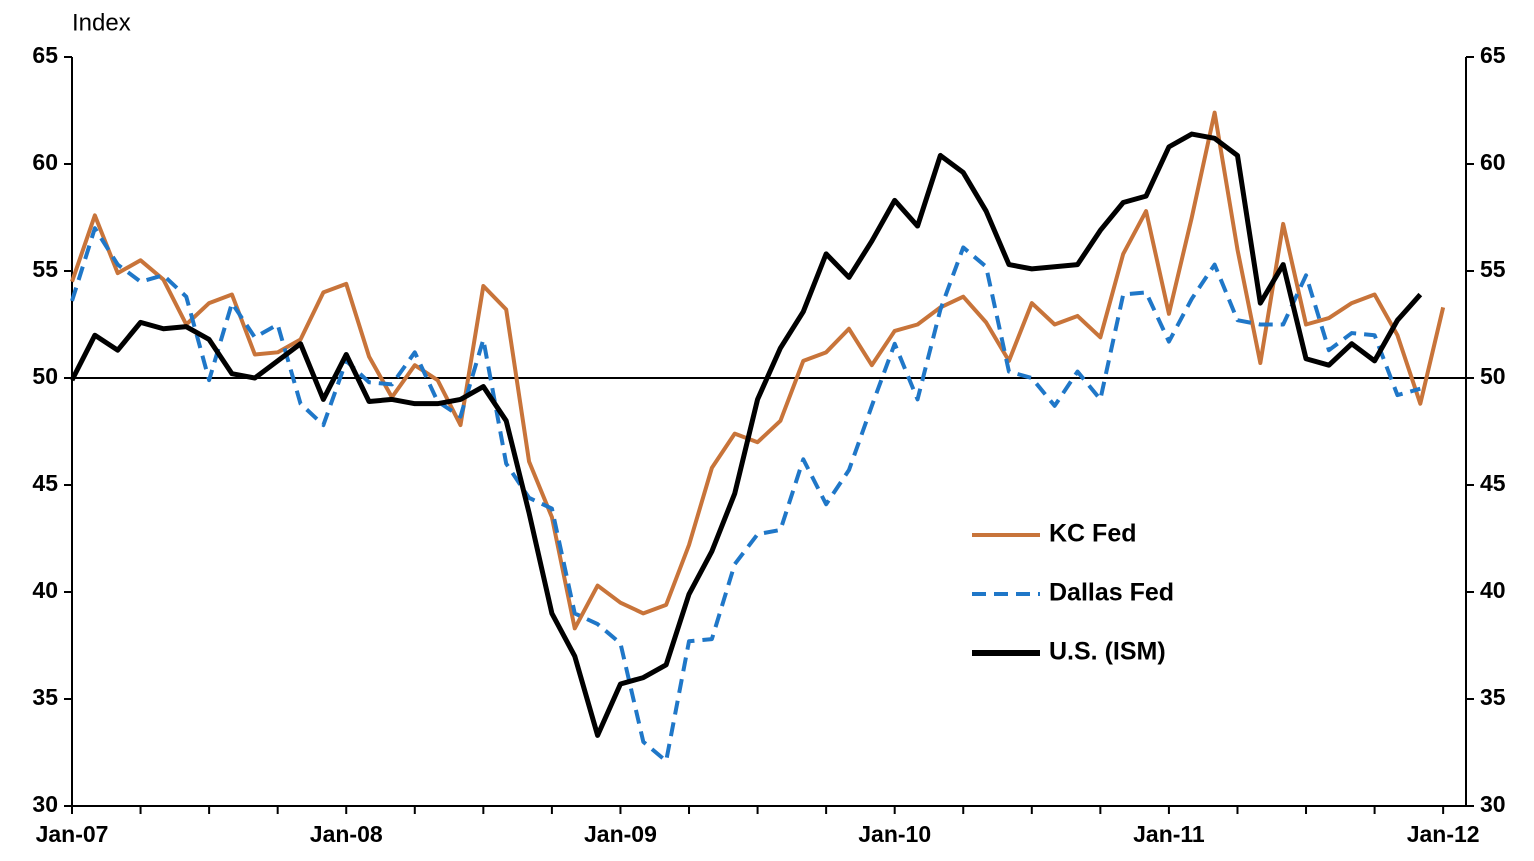  I want to click on y-axis-title: Index, so click(101, 22).